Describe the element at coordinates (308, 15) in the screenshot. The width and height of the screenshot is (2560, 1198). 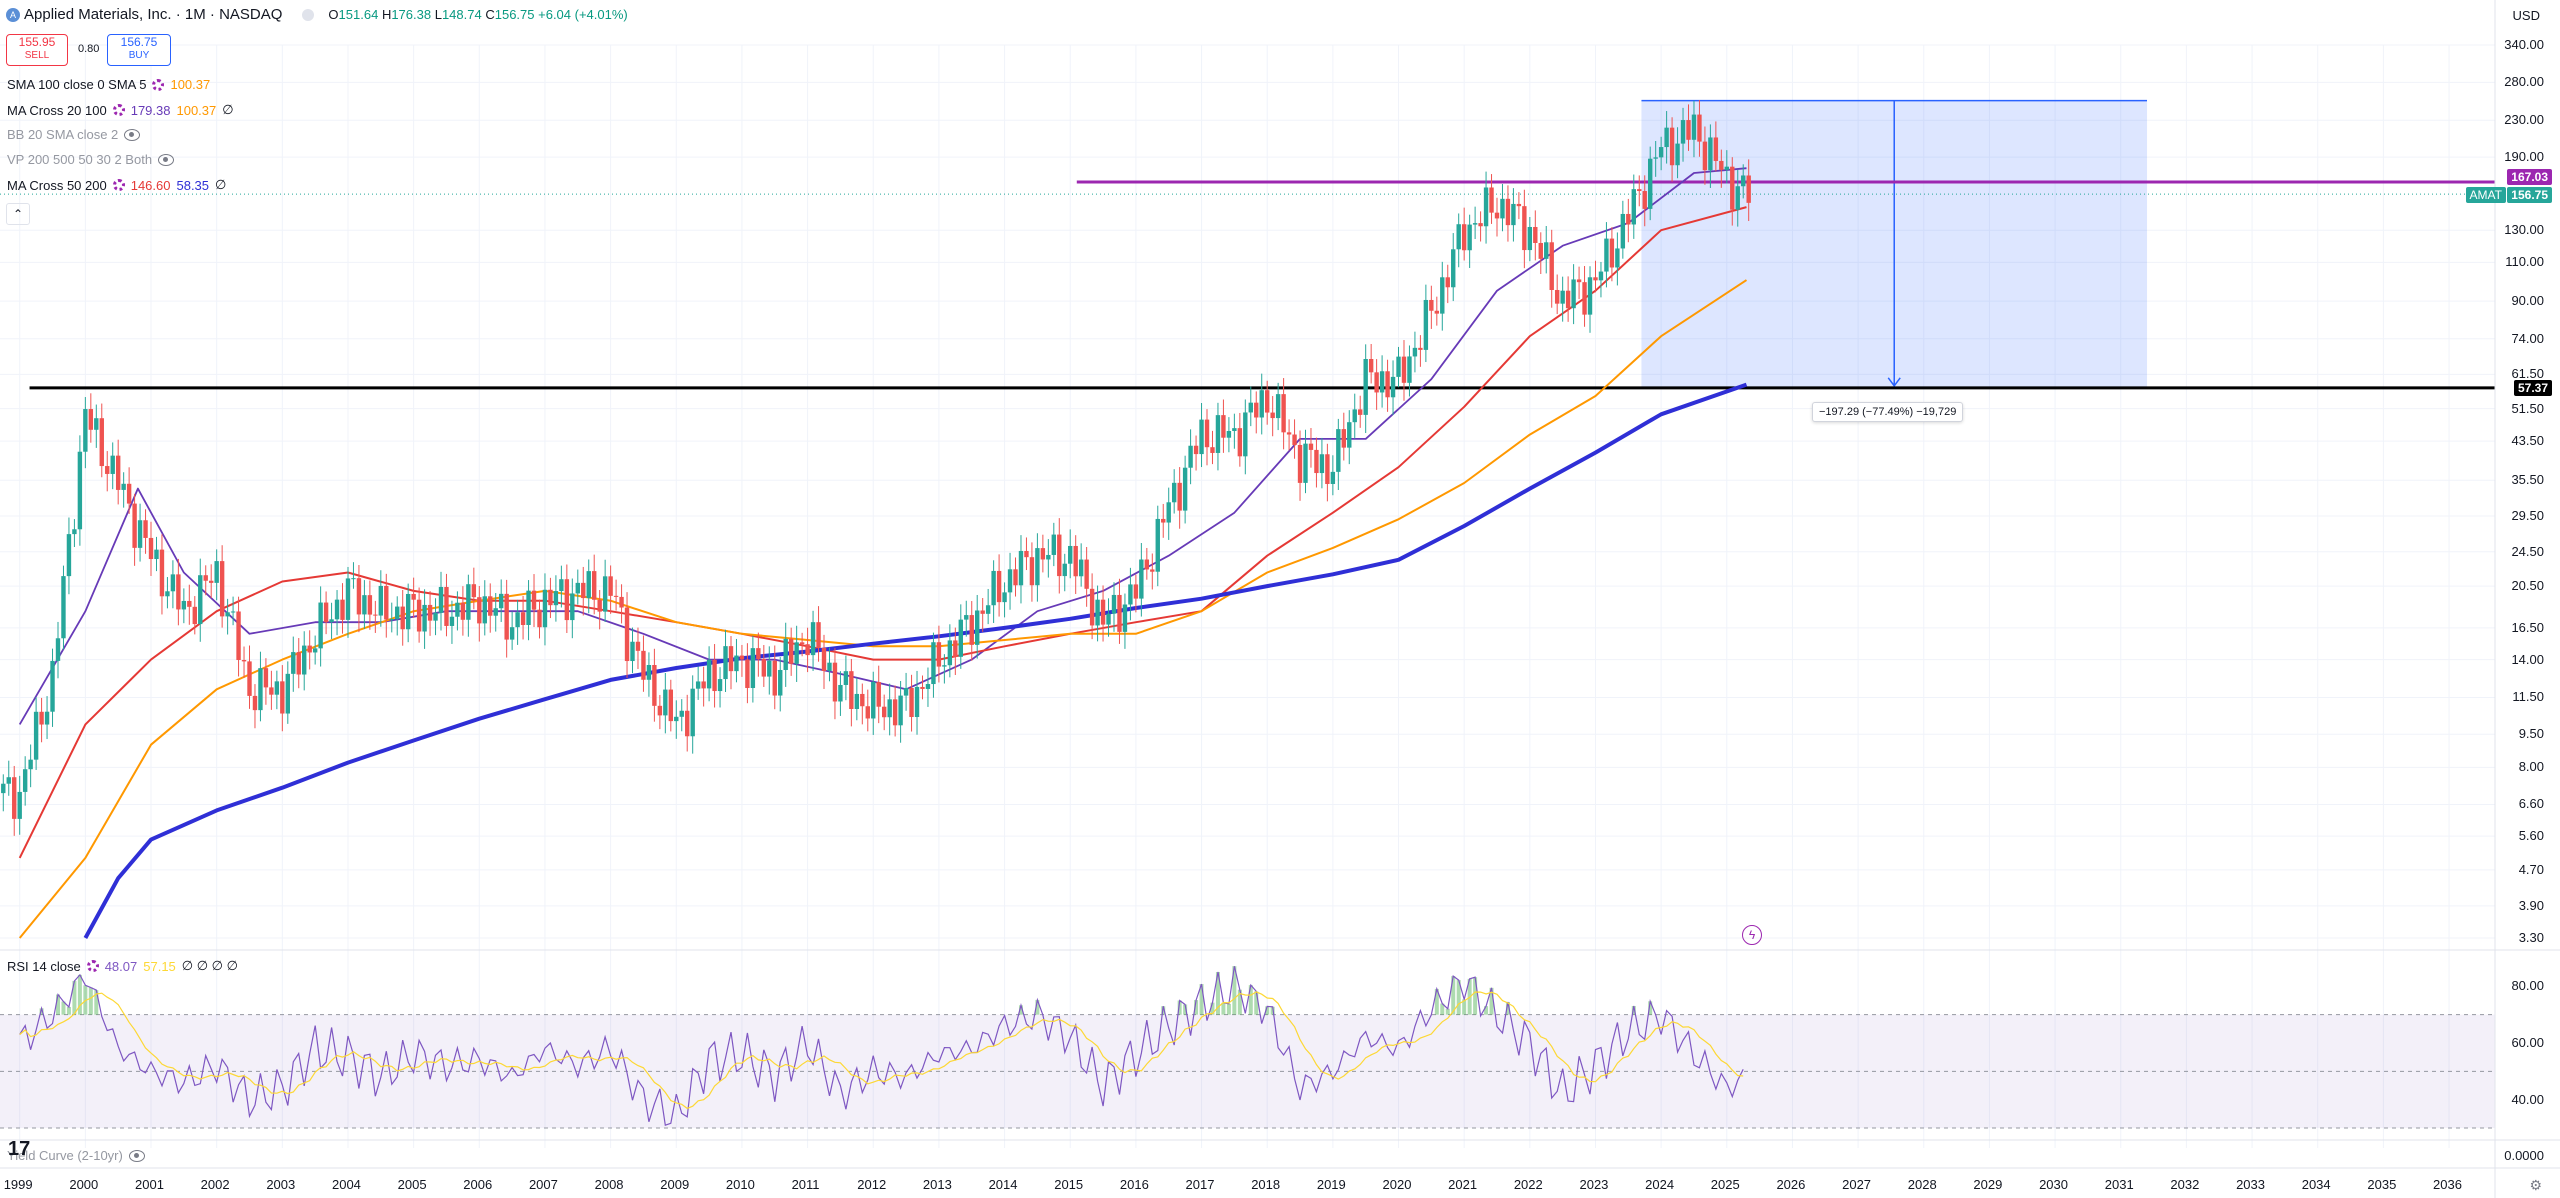
I see `hide-header-icon` at that location.